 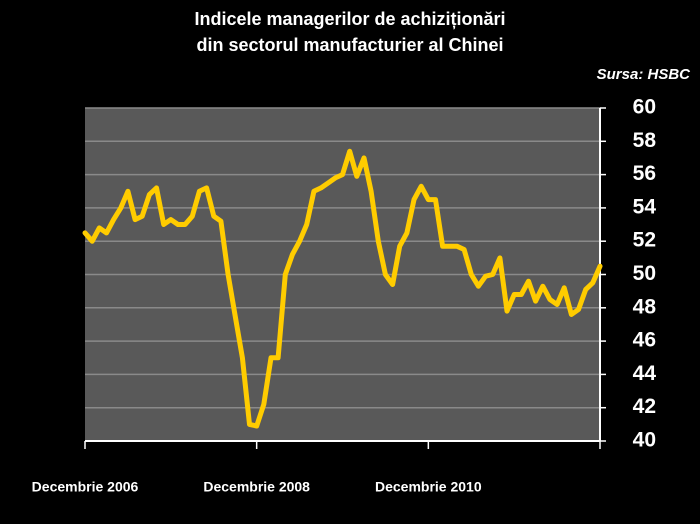 What do you see at coordinates (645, 206) in the screenshot?
I see `y-tick-label: 54` at bounding box center [645, 206].